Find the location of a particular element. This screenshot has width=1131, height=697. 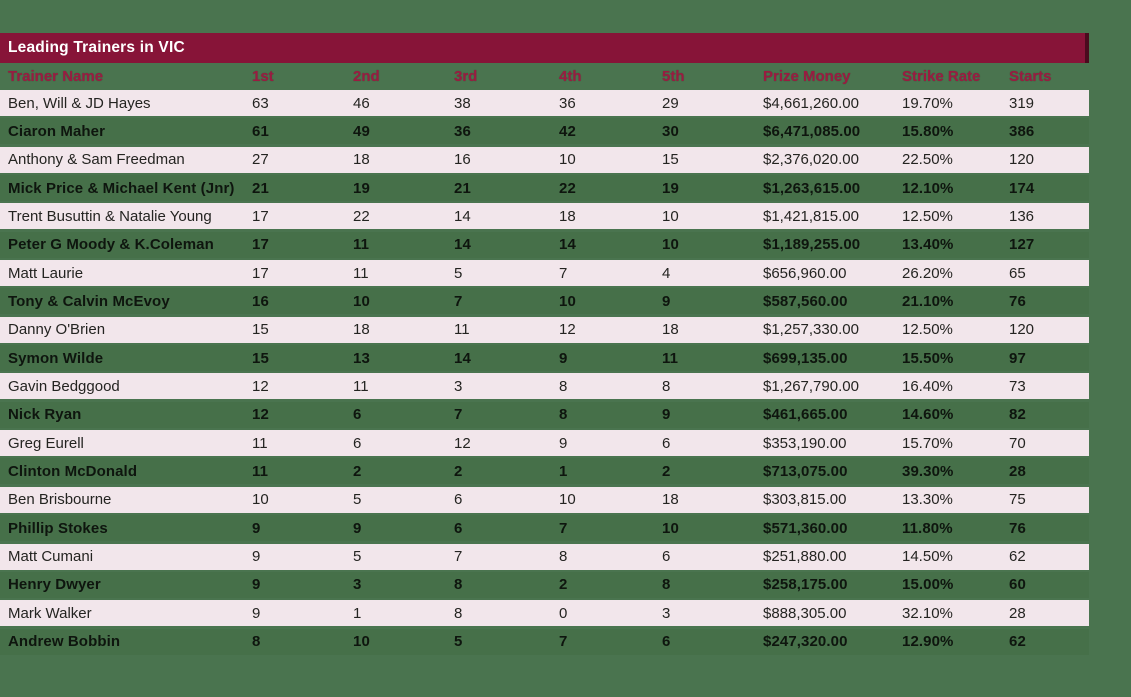

cell-starts: 386 is located at coordinates (1022, 131).